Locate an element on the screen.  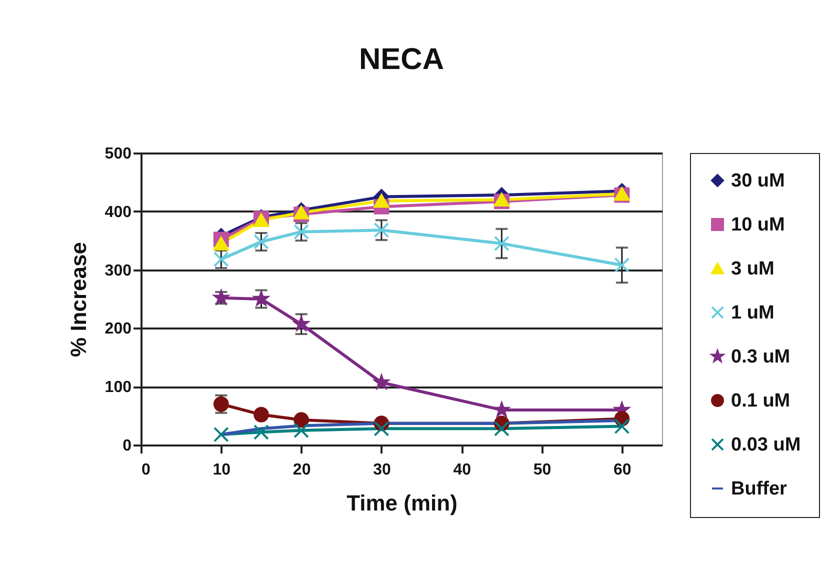
y-tick-label: 500 is located at coordinates (118, 154).